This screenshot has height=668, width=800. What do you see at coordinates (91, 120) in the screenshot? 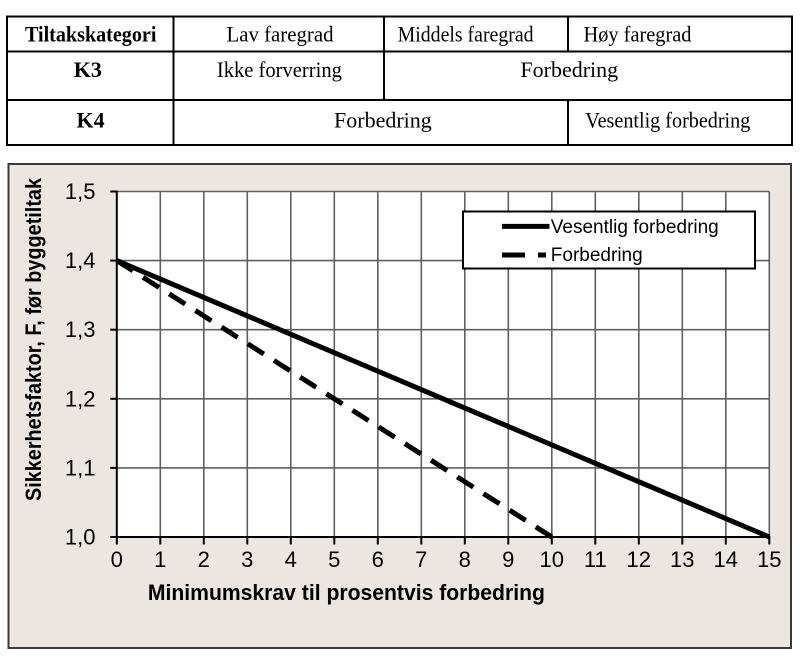
I see `svg-text: K4` at bounding box center [91, 120].